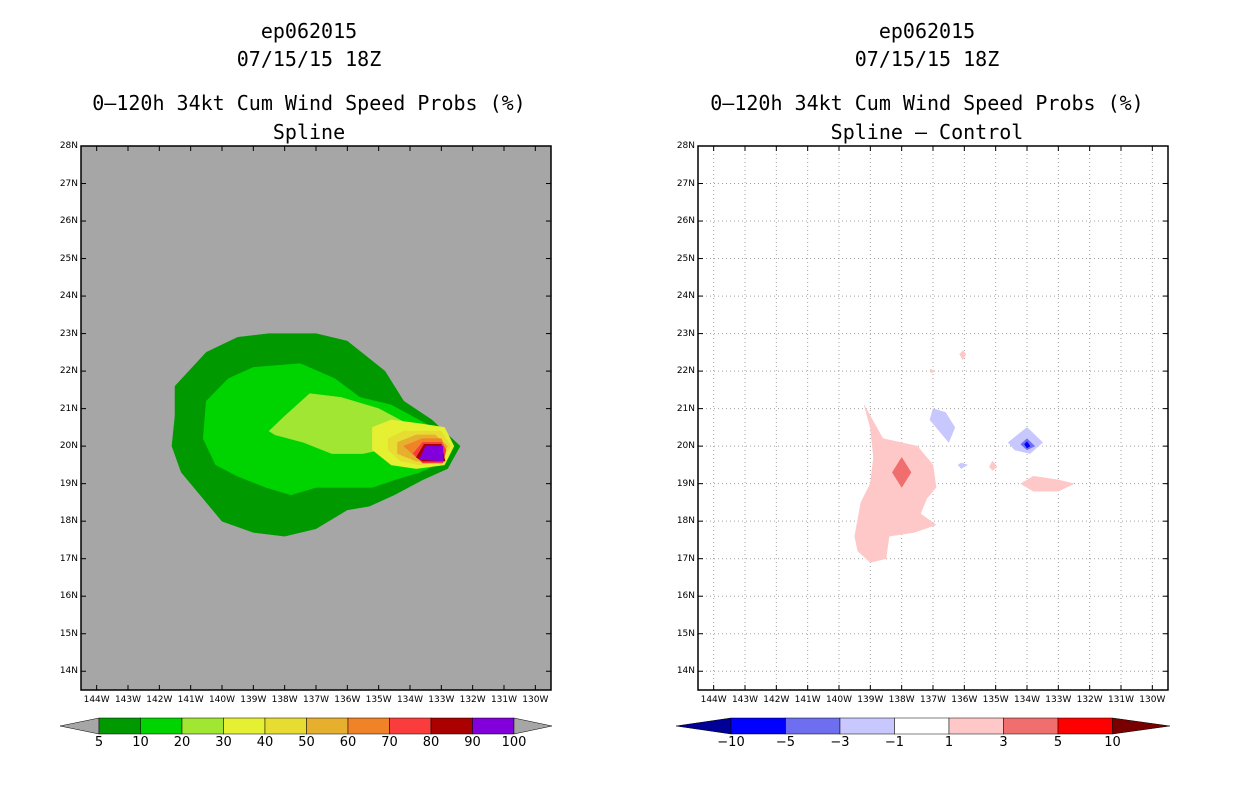 The width and height of the screenshot is (1236, 800). Describe the element at coordinates (1152, 700) in the screenshot. I see `right-xtick-label: 130W` at that location.